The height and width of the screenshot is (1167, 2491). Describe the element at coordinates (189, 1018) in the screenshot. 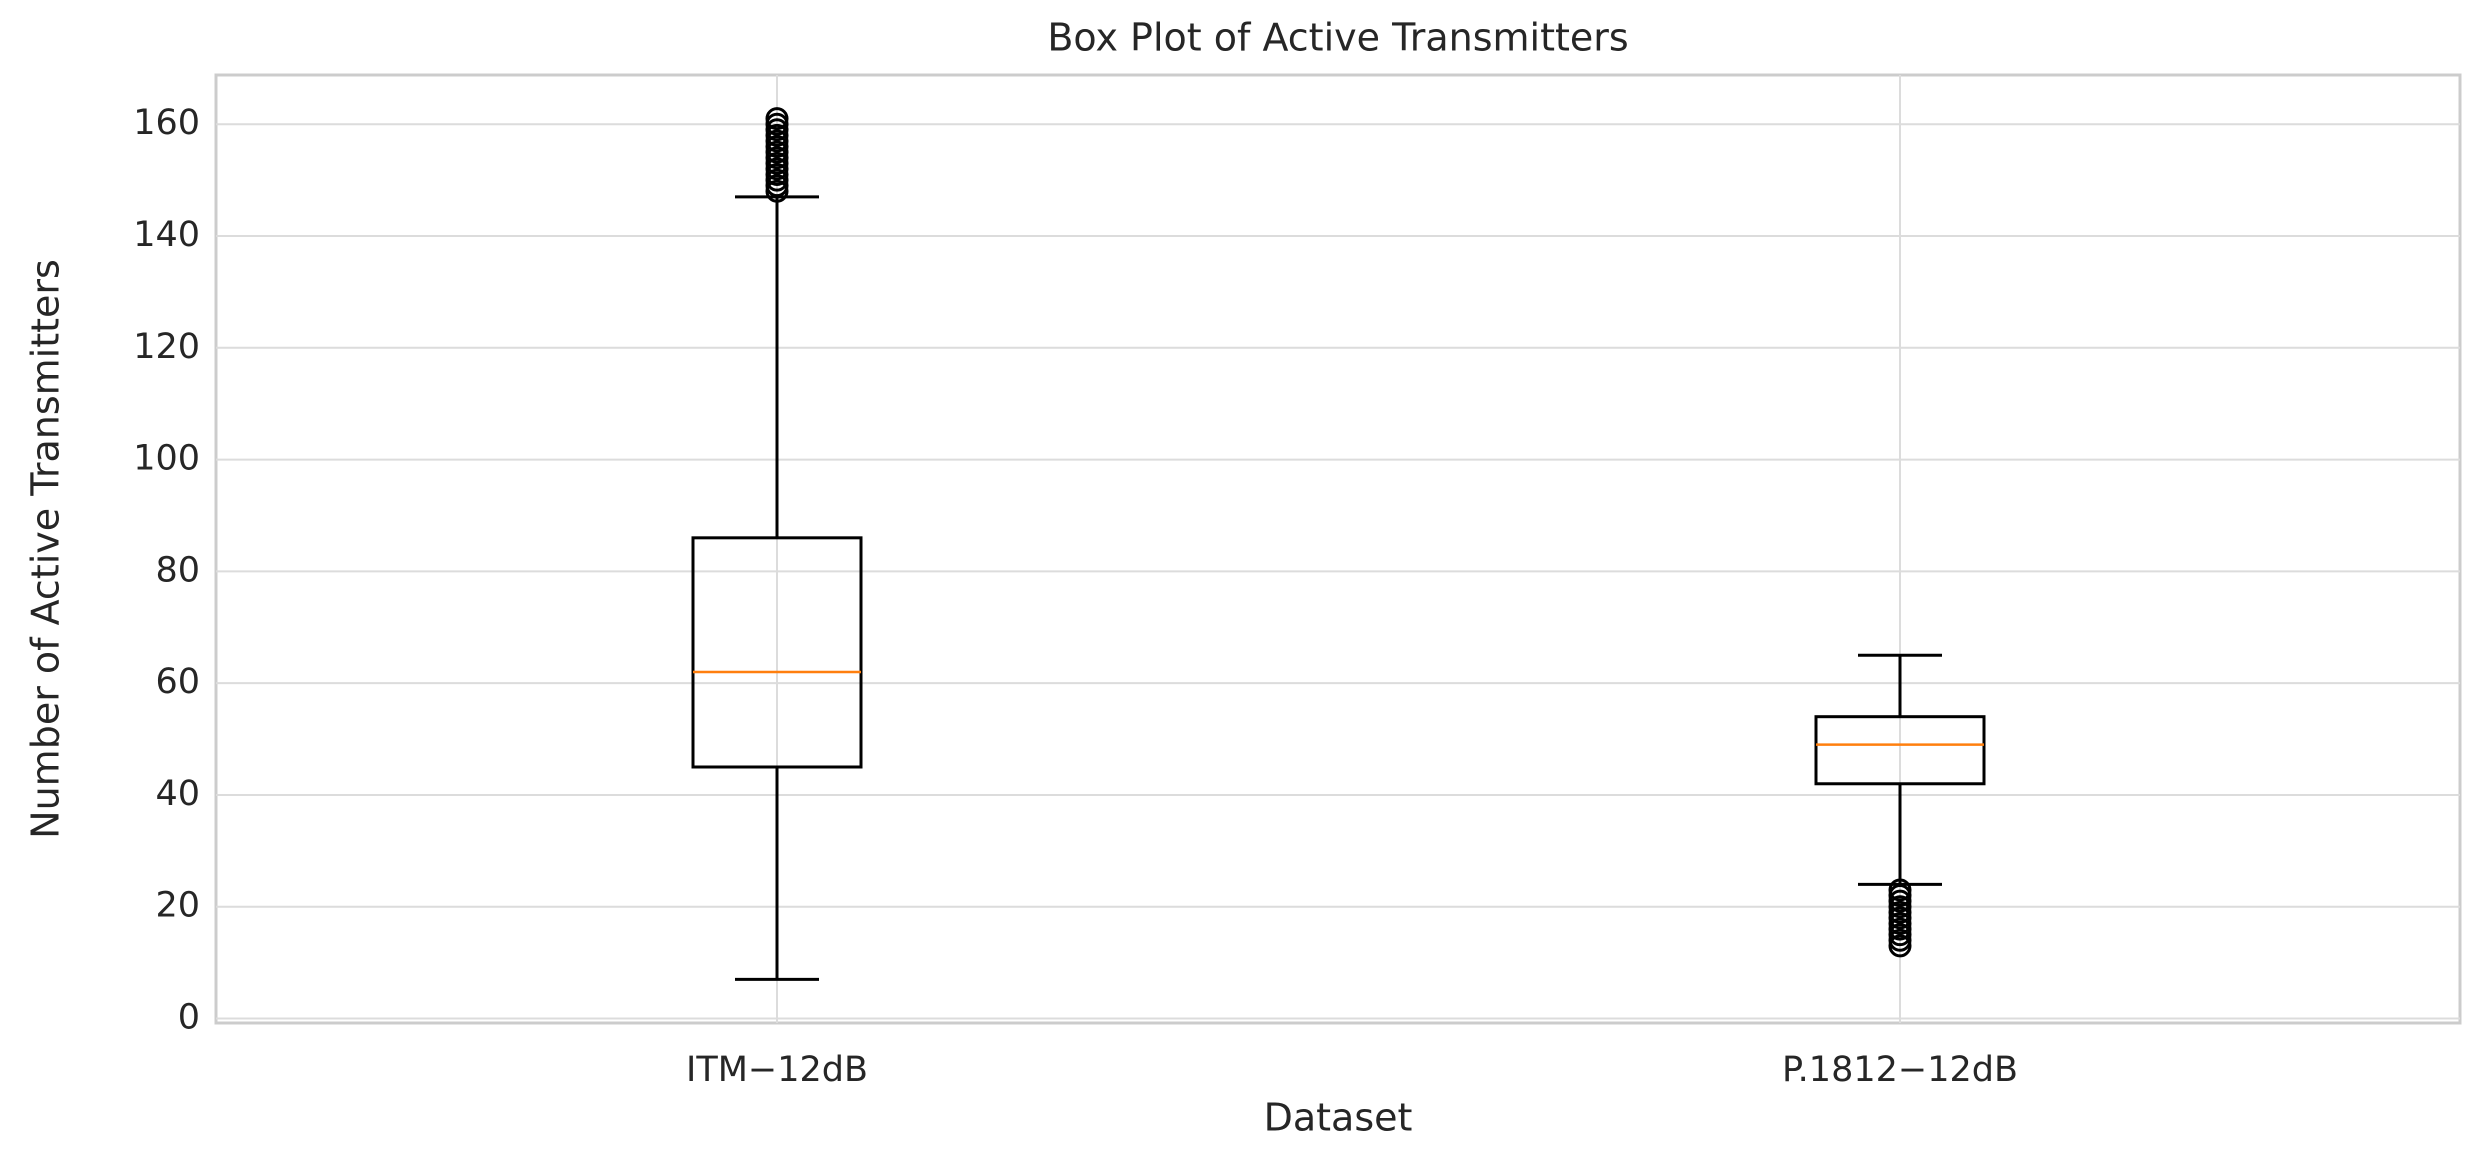

I see `y-tick-label: 0` at that location.